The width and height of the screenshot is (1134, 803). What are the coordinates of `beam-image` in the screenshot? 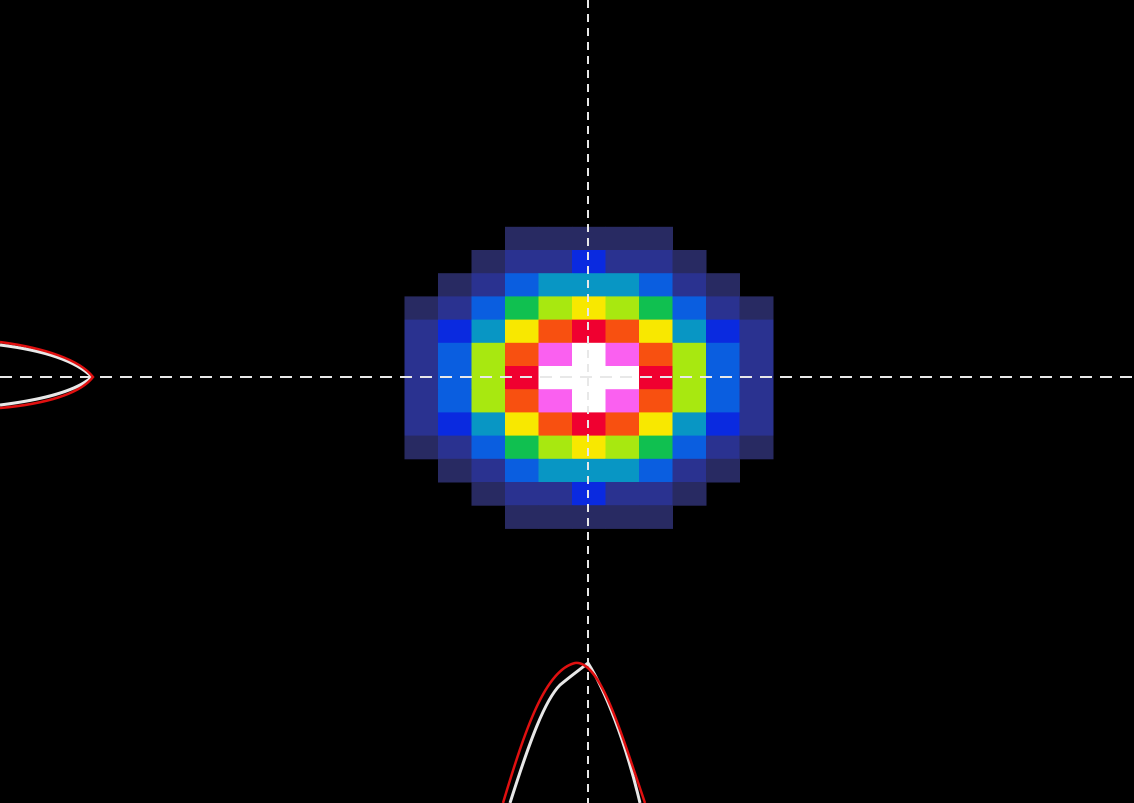 It's located at (589, 377).